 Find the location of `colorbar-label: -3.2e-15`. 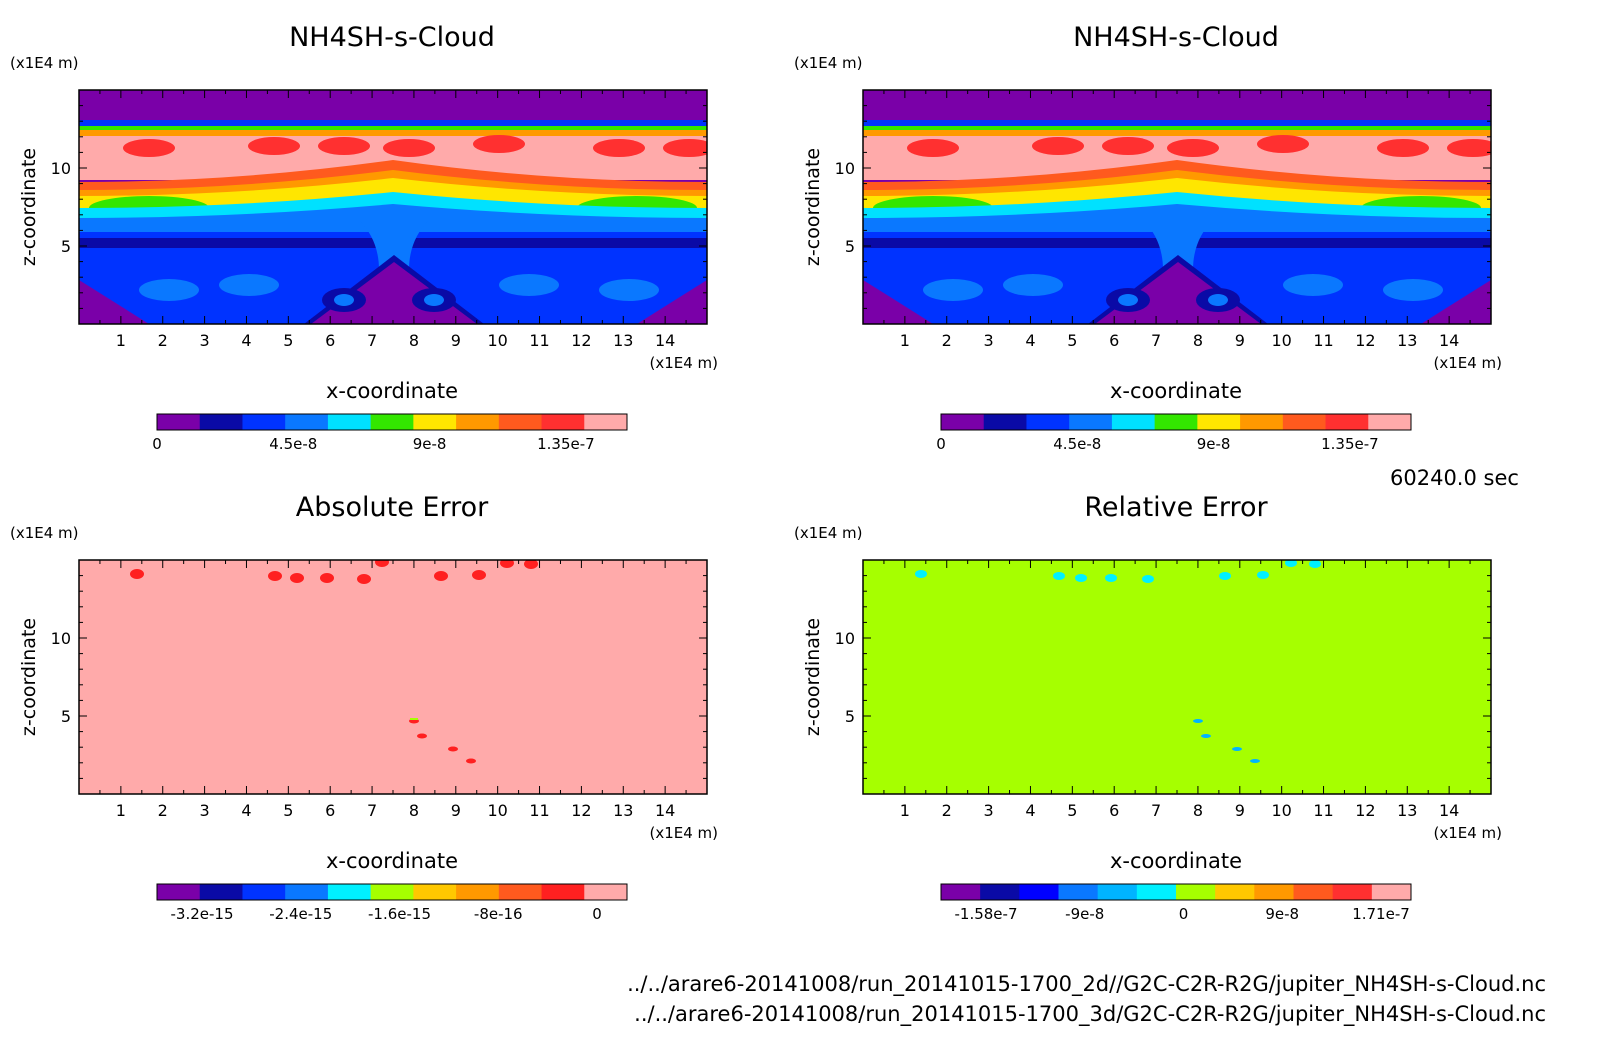

colorbar-label: -3.2e-15 is located at coordinates (202, 914).